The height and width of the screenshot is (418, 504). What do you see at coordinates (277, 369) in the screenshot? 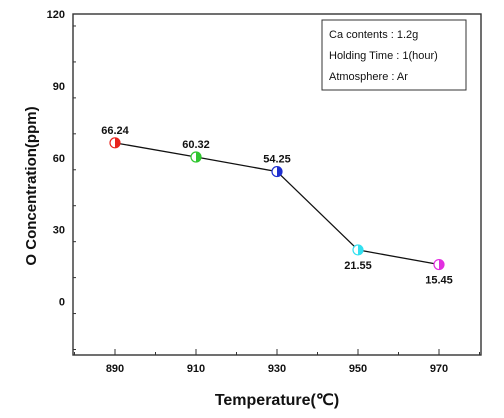
I see `x-tick-label: 930` at bounding box center [277, 369].